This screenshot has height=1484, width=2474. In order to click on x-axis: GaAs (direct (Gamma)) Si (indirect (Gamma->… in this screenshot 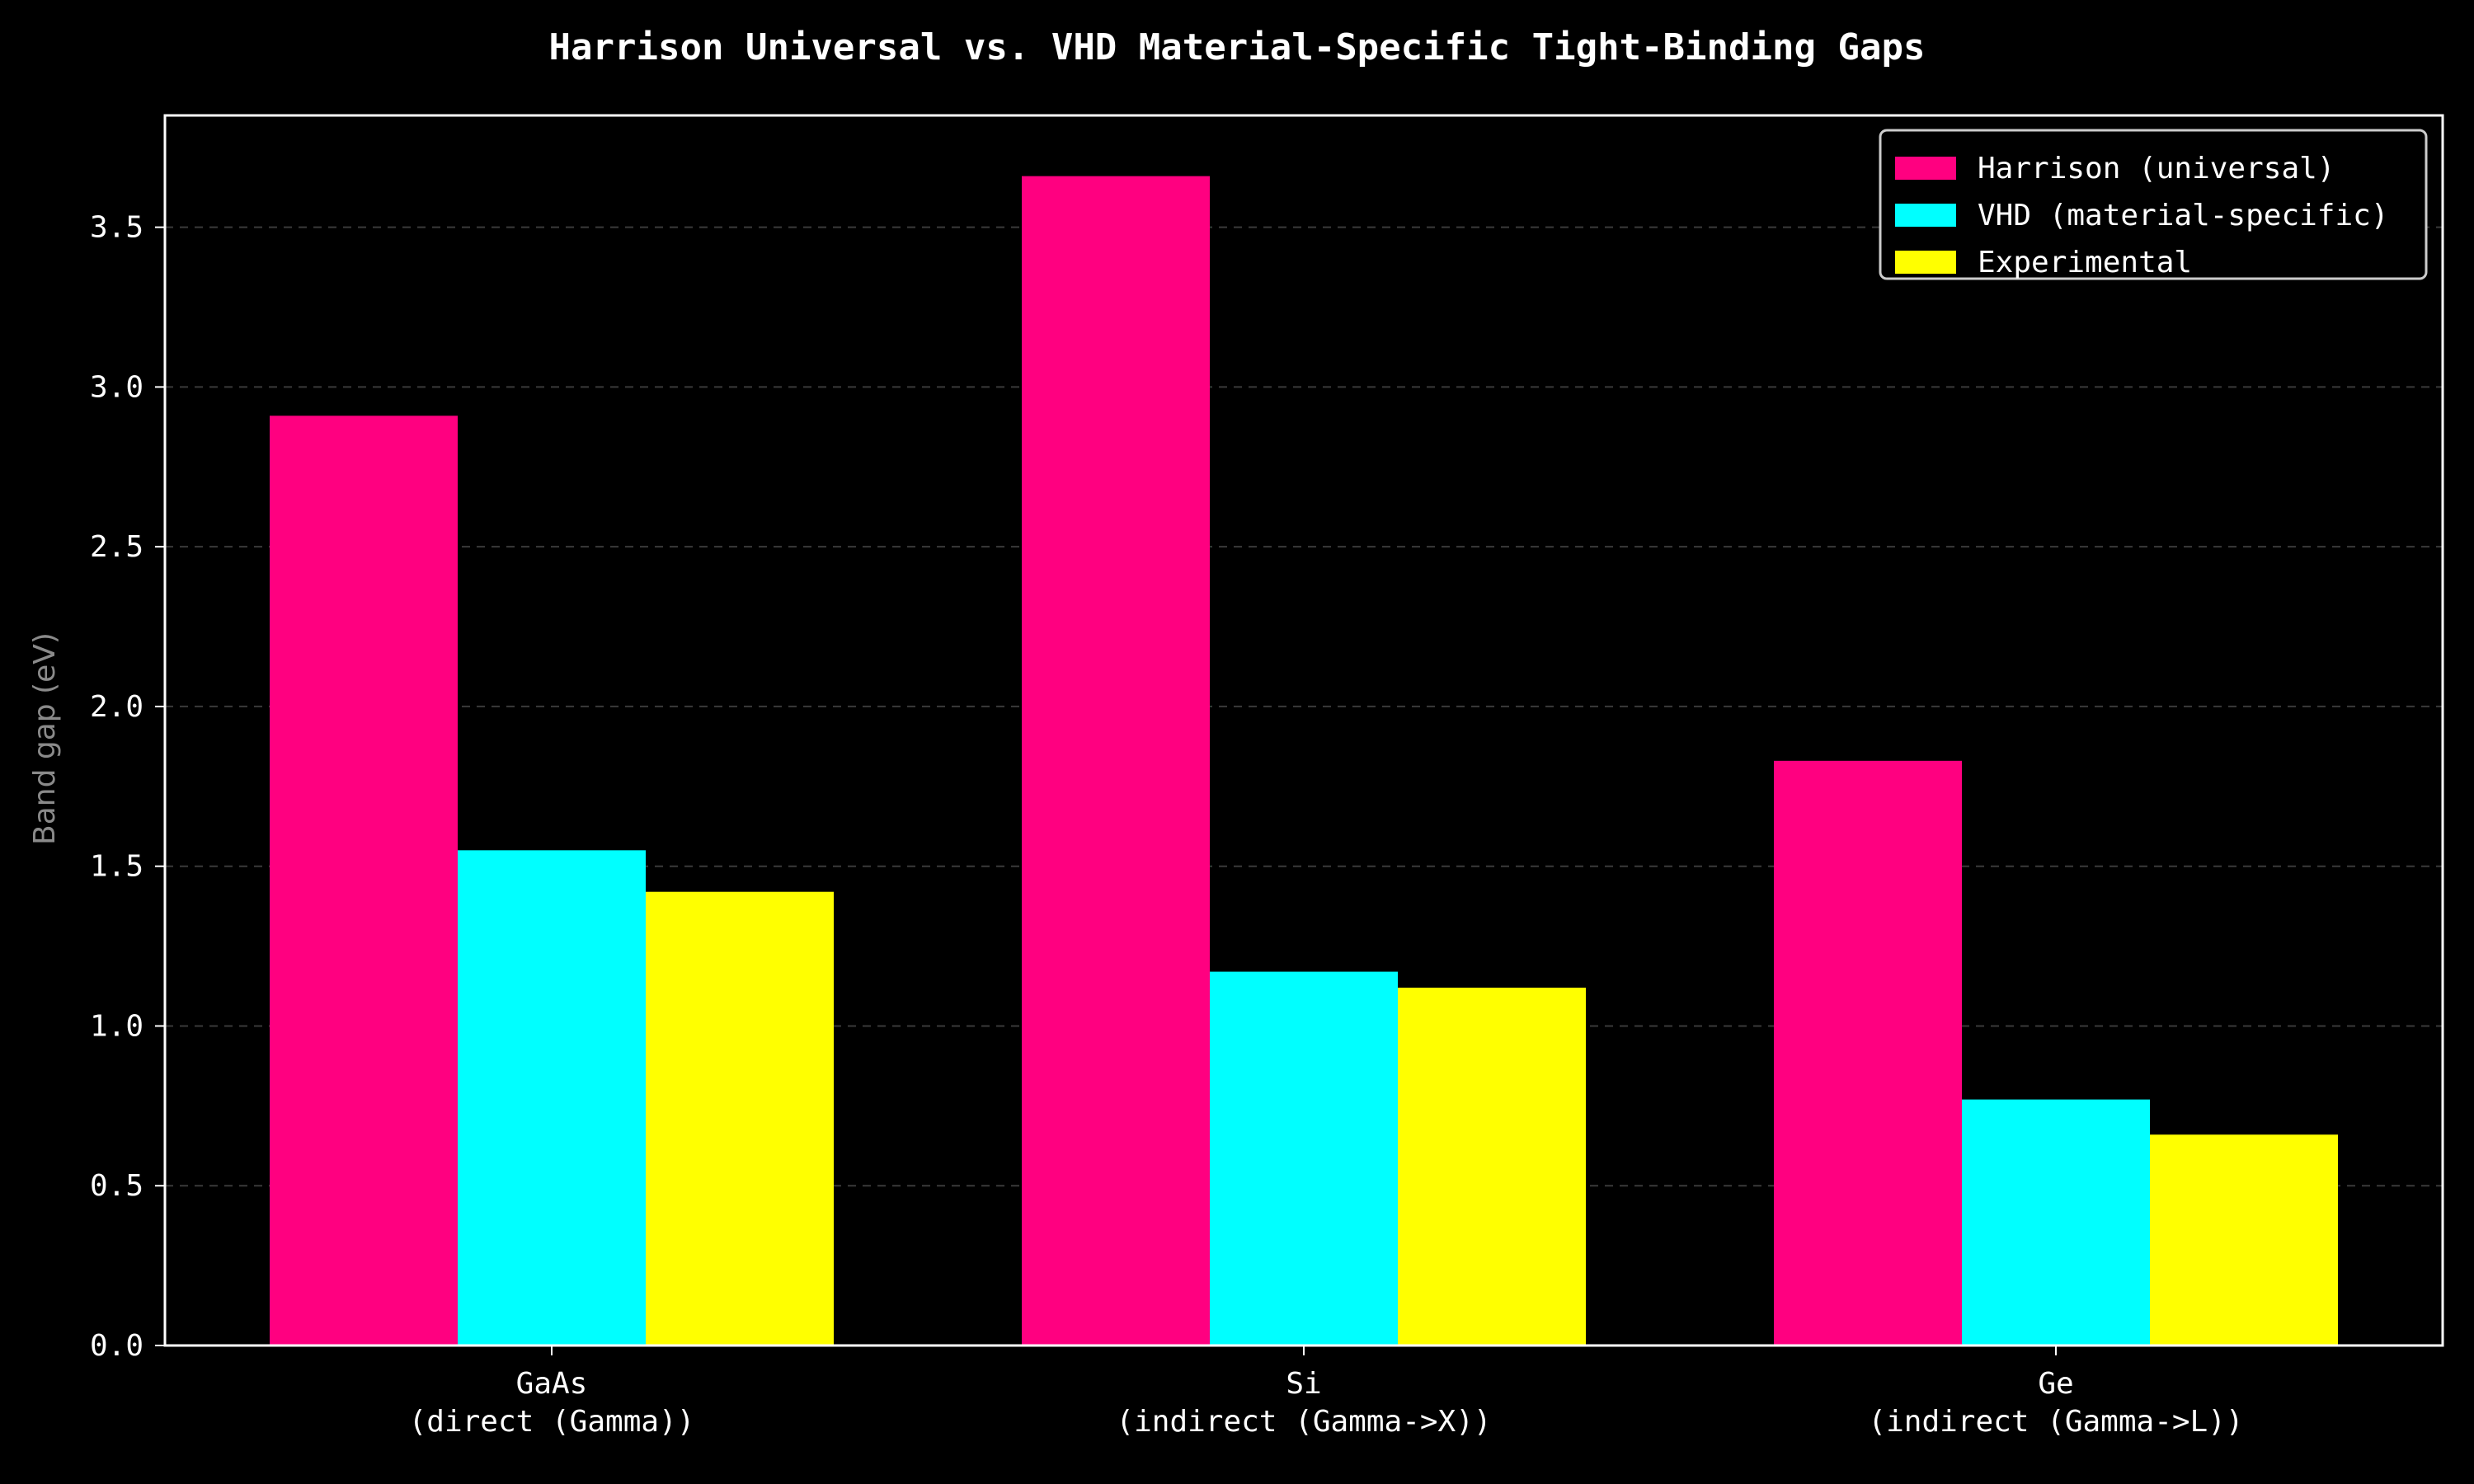, I will do `click(1326, 1392)`.